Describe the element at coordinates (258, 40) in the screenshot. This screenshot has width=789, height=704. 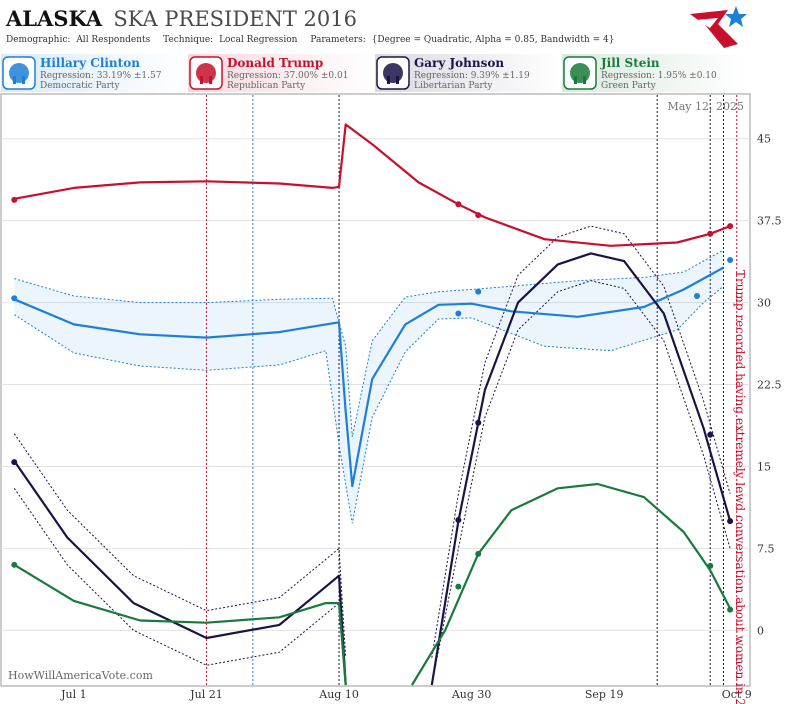
I see `technique-value: Local Regression` at that location.